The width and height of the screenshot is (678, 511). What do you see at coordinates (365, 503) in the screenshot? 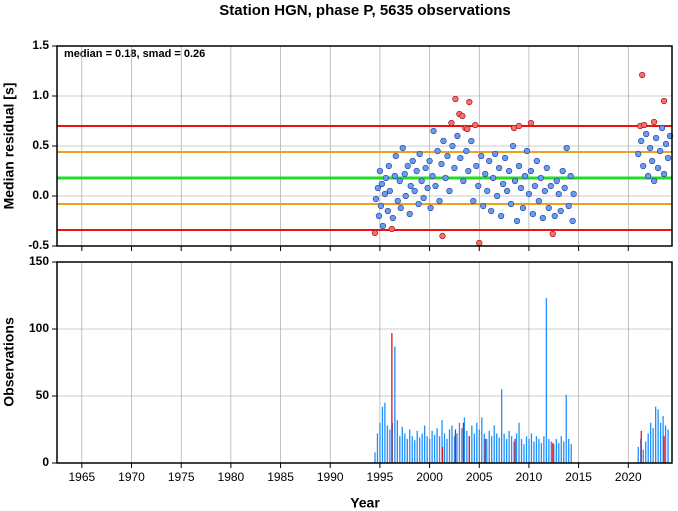
I see `x-axis-label: Year` at bounding box center [365, 503].